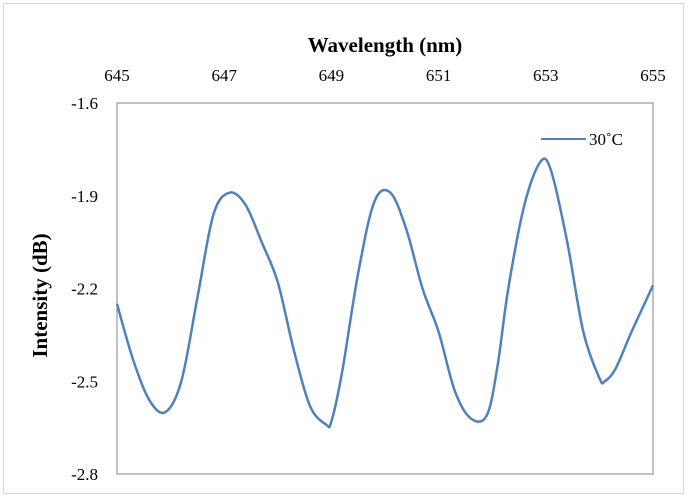 This screenshot has height=498, width=689. Describe the element at coordinates (224, 75) in the screenshot. I see `x-tick-label: 647` at that location.